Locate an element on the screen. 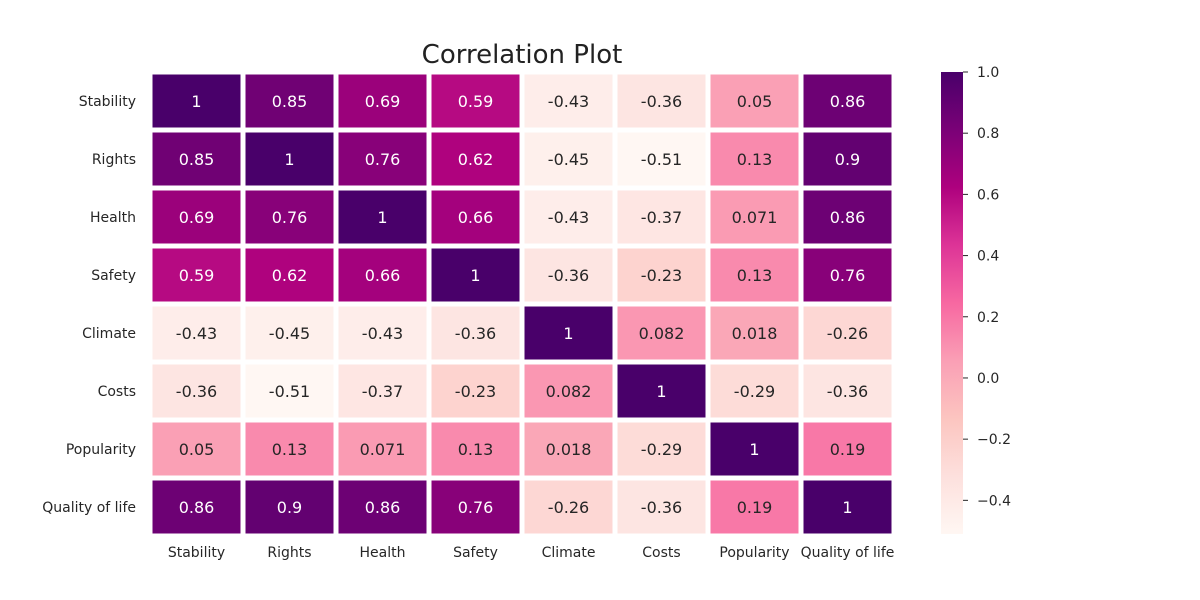 This screenshot has height=600, width=1200. heatmap-cell-label: -0.23 is located at coordinates (661, 275).